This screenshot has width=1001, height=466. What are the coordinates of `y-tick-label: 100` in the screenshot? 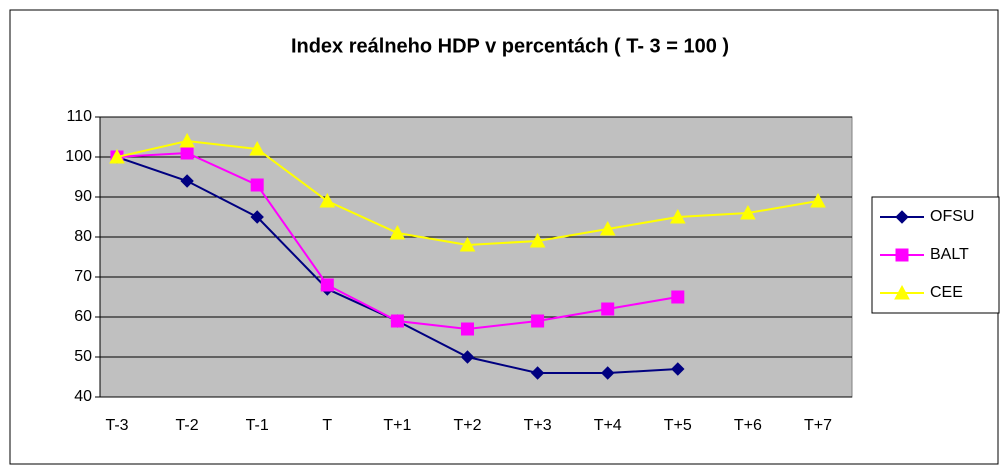 It's located at (78, 156).